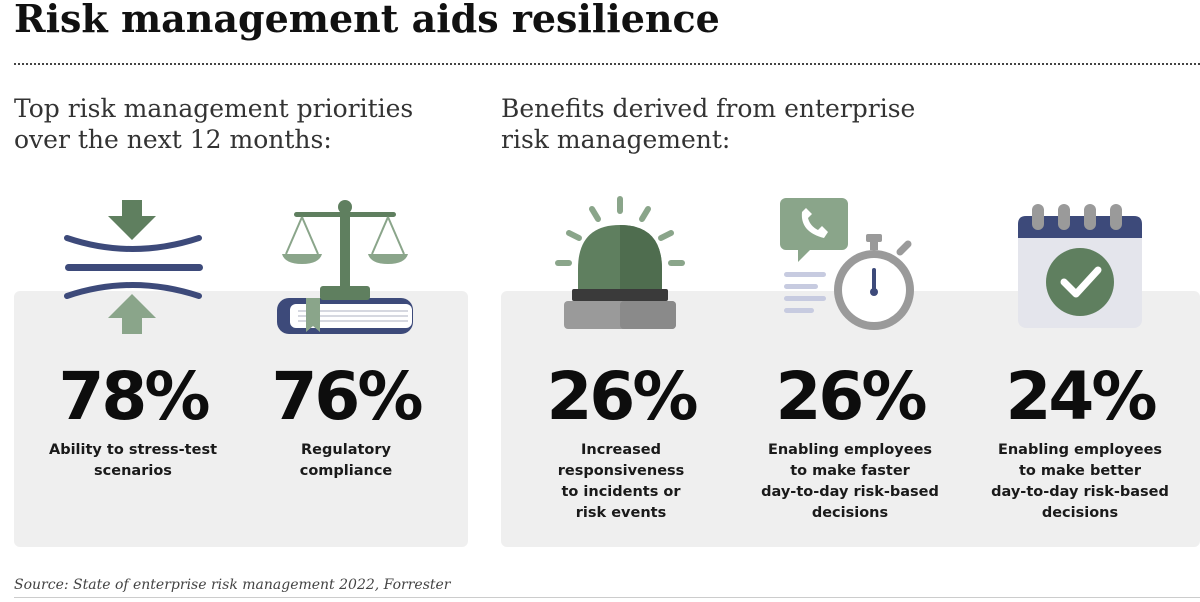 The width and height of the screenshot is (1200, 602). I want to click on stat-label: Ability to stress-test scenarios, so click(133, 461).